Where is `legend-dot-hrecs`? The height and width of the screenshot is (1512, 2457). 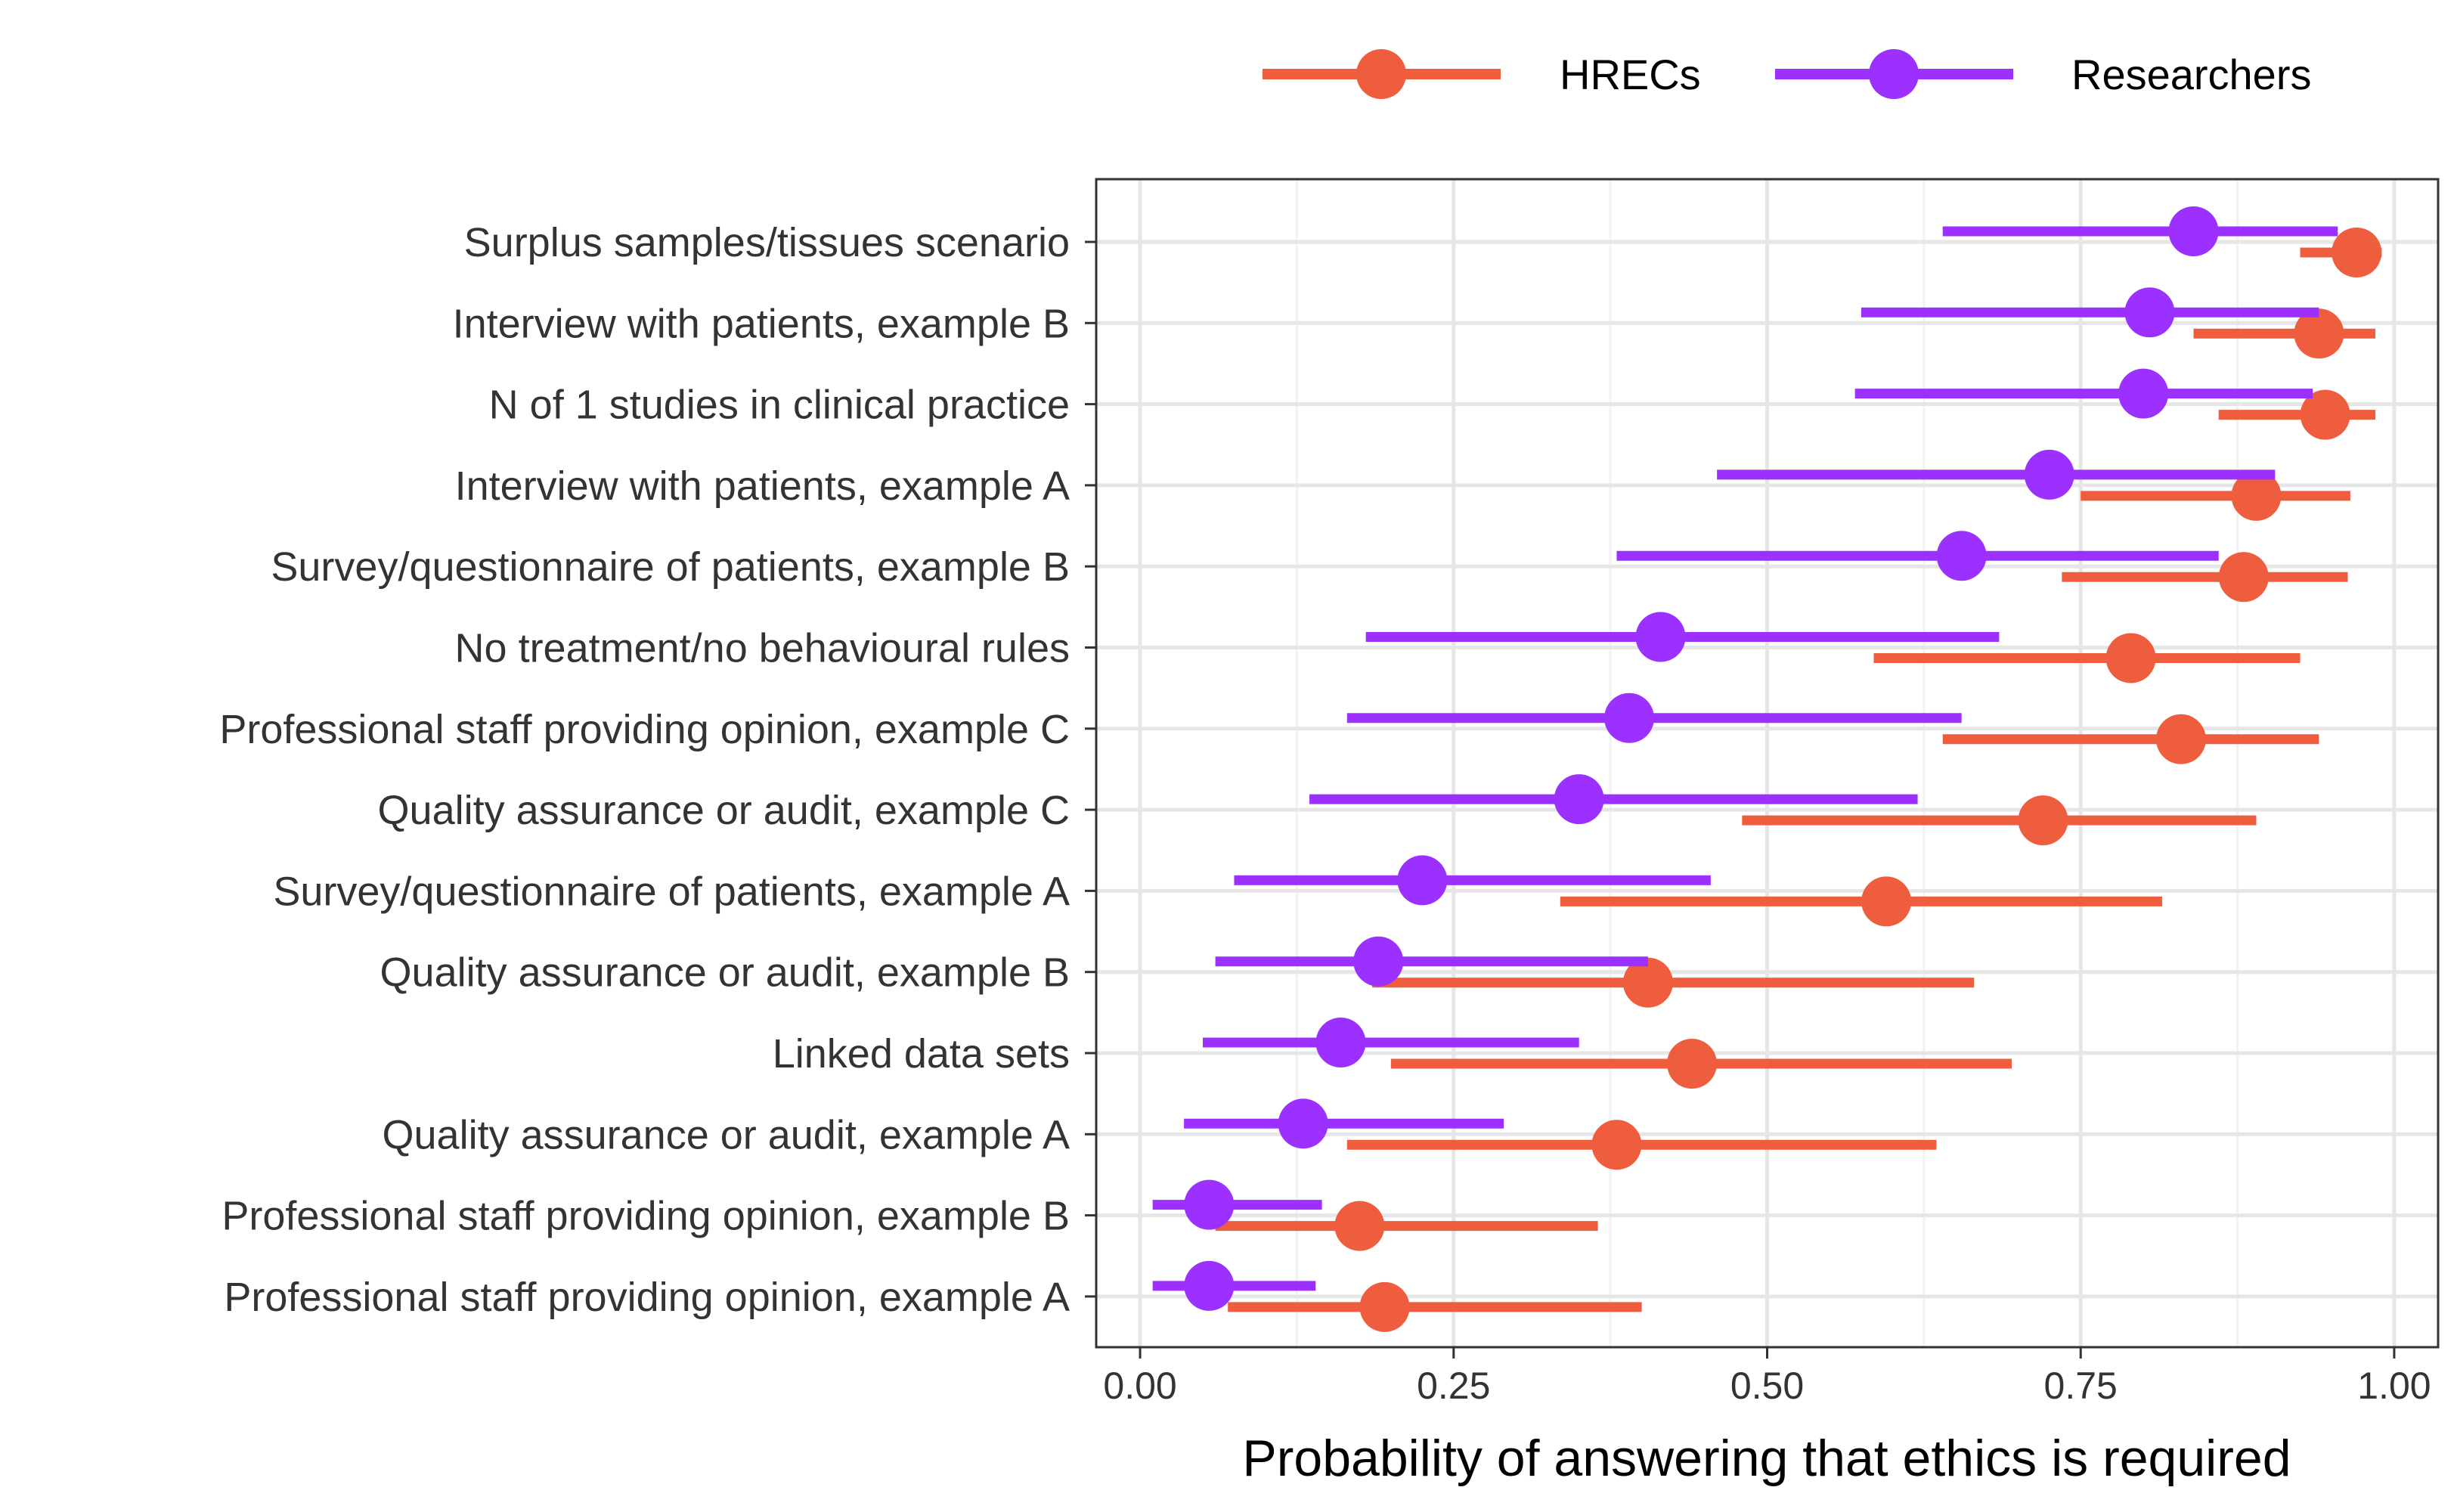 legend-dot-hrecs is located at coordinates (1381, 74).